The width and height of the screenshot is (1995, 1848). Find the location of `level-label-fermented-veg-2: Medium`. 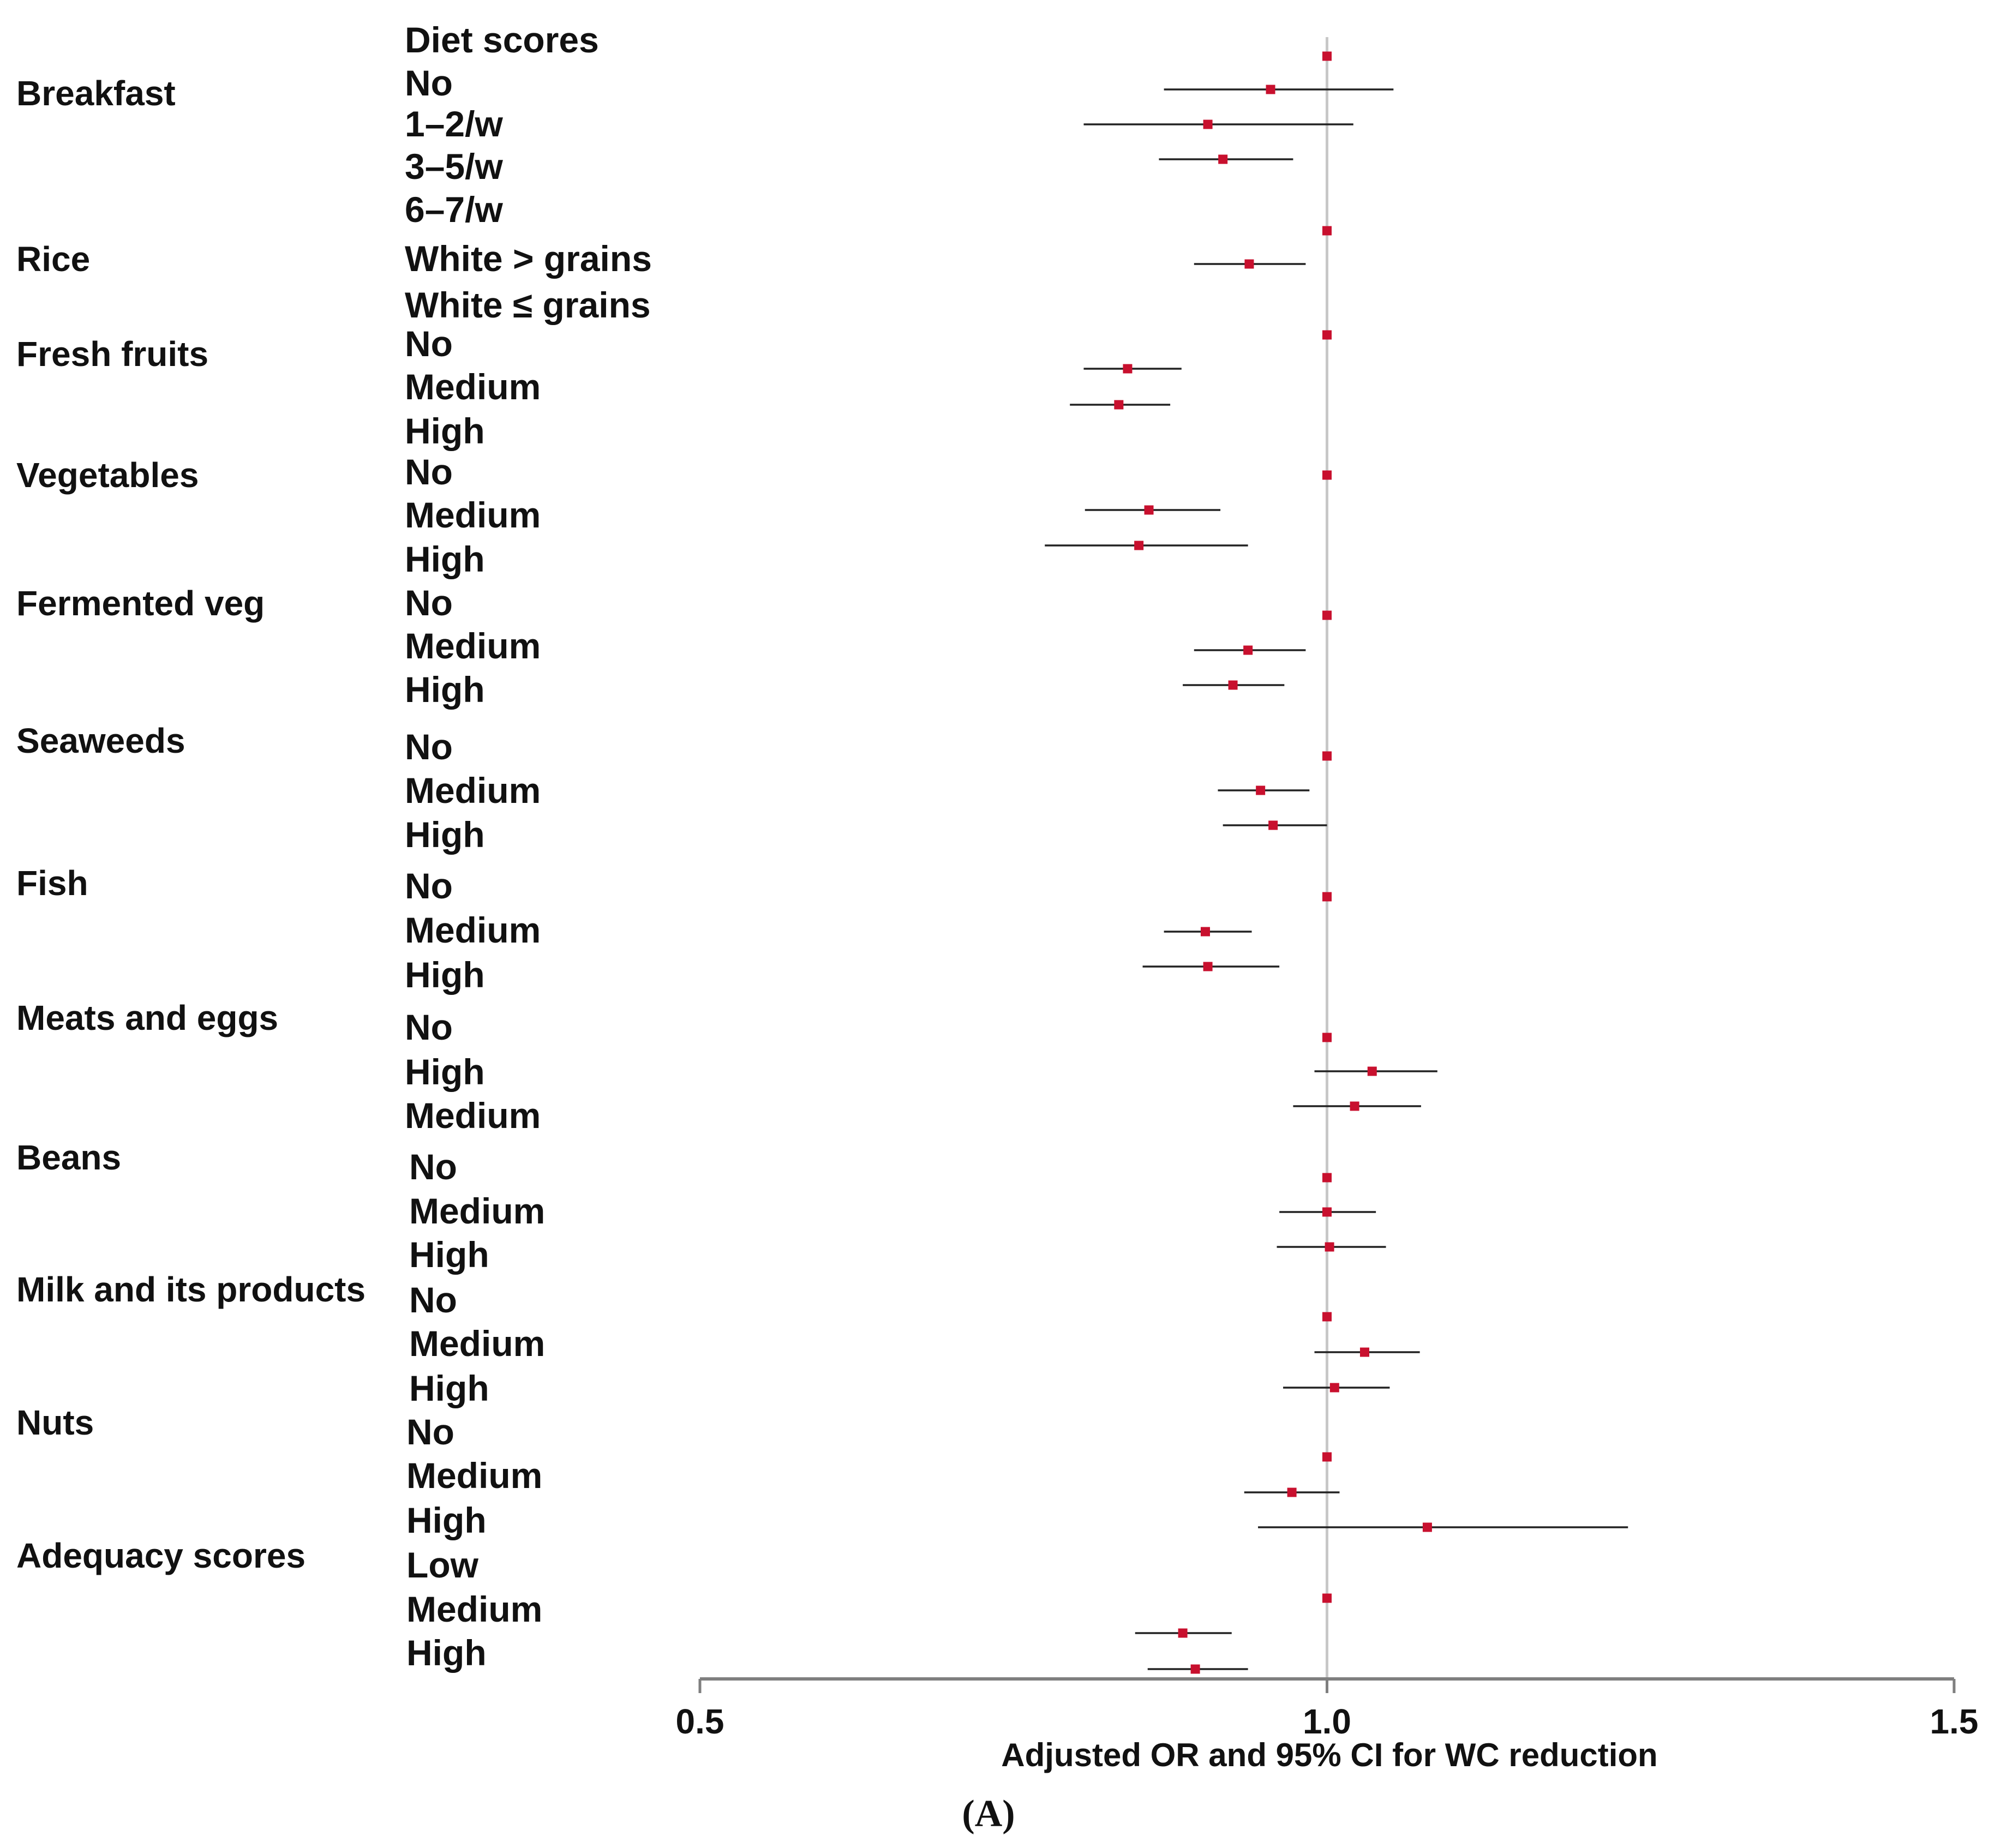

level-label-fermented-veg-2: Medium is located at coordinates (473, 646).